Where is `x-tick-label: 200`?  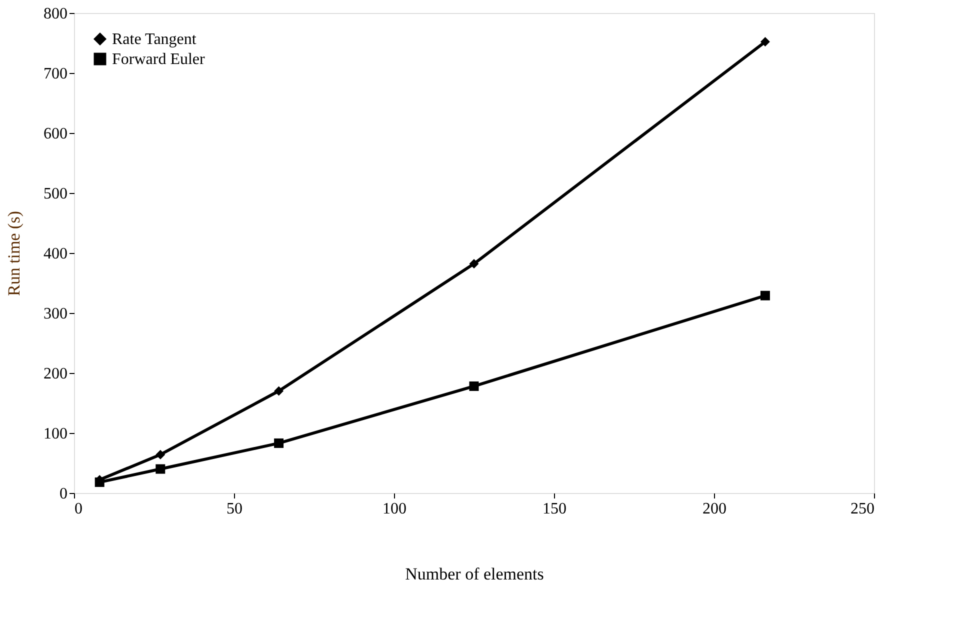 x-tick-label: 200 is located at coordinates (714, 509).